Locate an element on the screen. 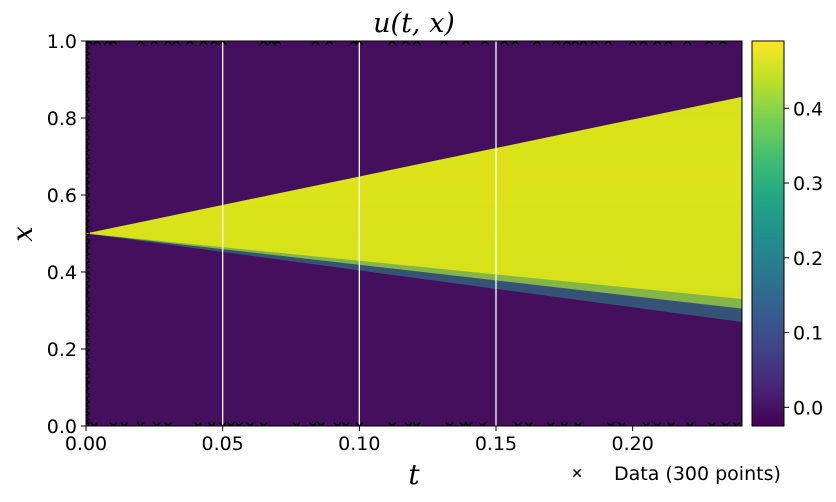 This screenshot has height=502, width=836. colorbar-tick-label: 0.4 is located at coordinates (808, 109).